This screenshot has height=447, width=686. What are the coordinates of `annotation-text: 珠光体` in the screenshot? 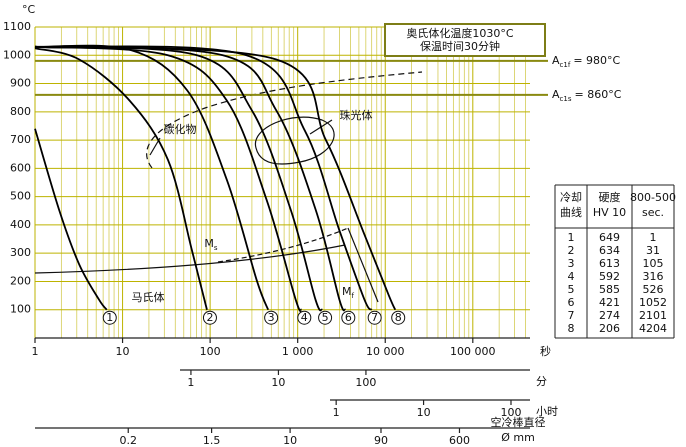 It's located at (356, 115).